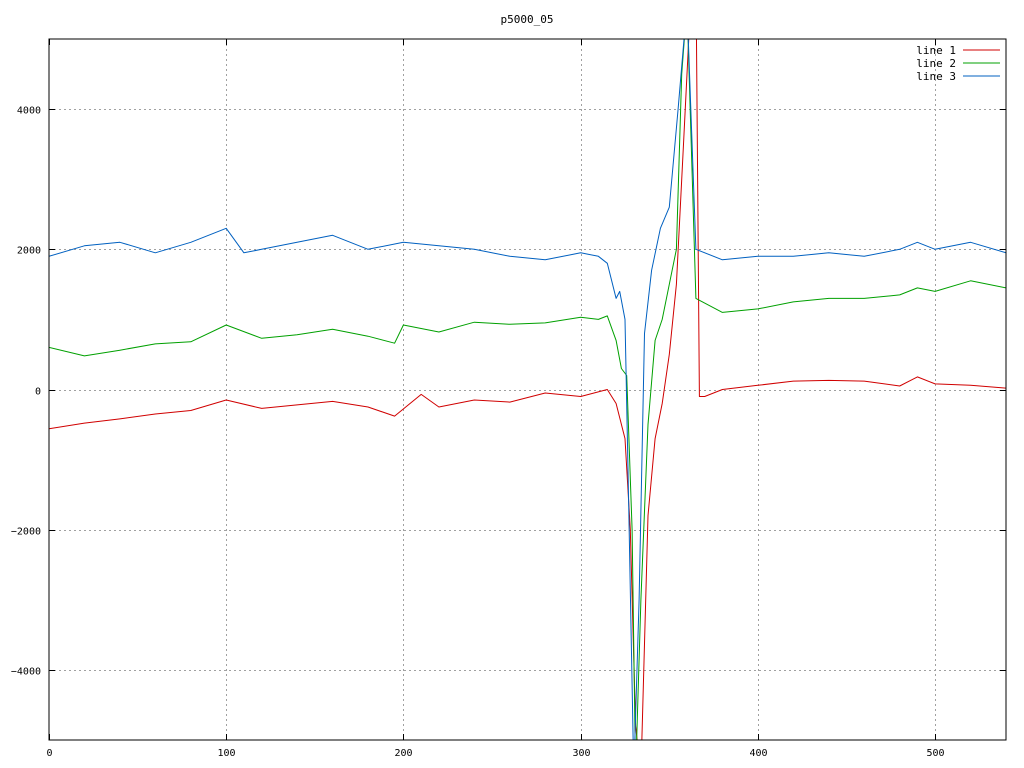  Describe the element at coordinates (758, 753) in the screenshot. I see `x-tick-label: 400` at that location.